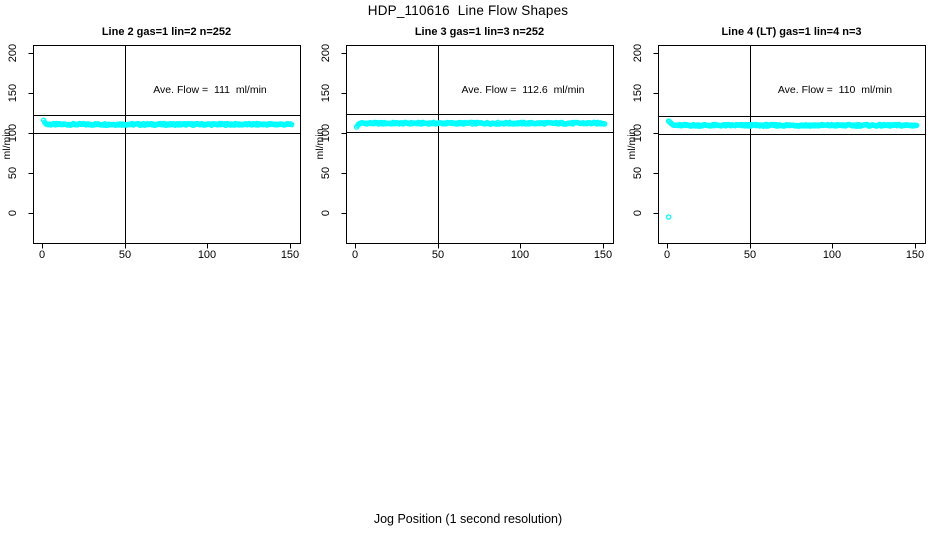  Describe the element at coordinates (210, 90) in the screenshot. I see `ave-flow-annotation: Ave. Flow = 111 ml/min` at that location.